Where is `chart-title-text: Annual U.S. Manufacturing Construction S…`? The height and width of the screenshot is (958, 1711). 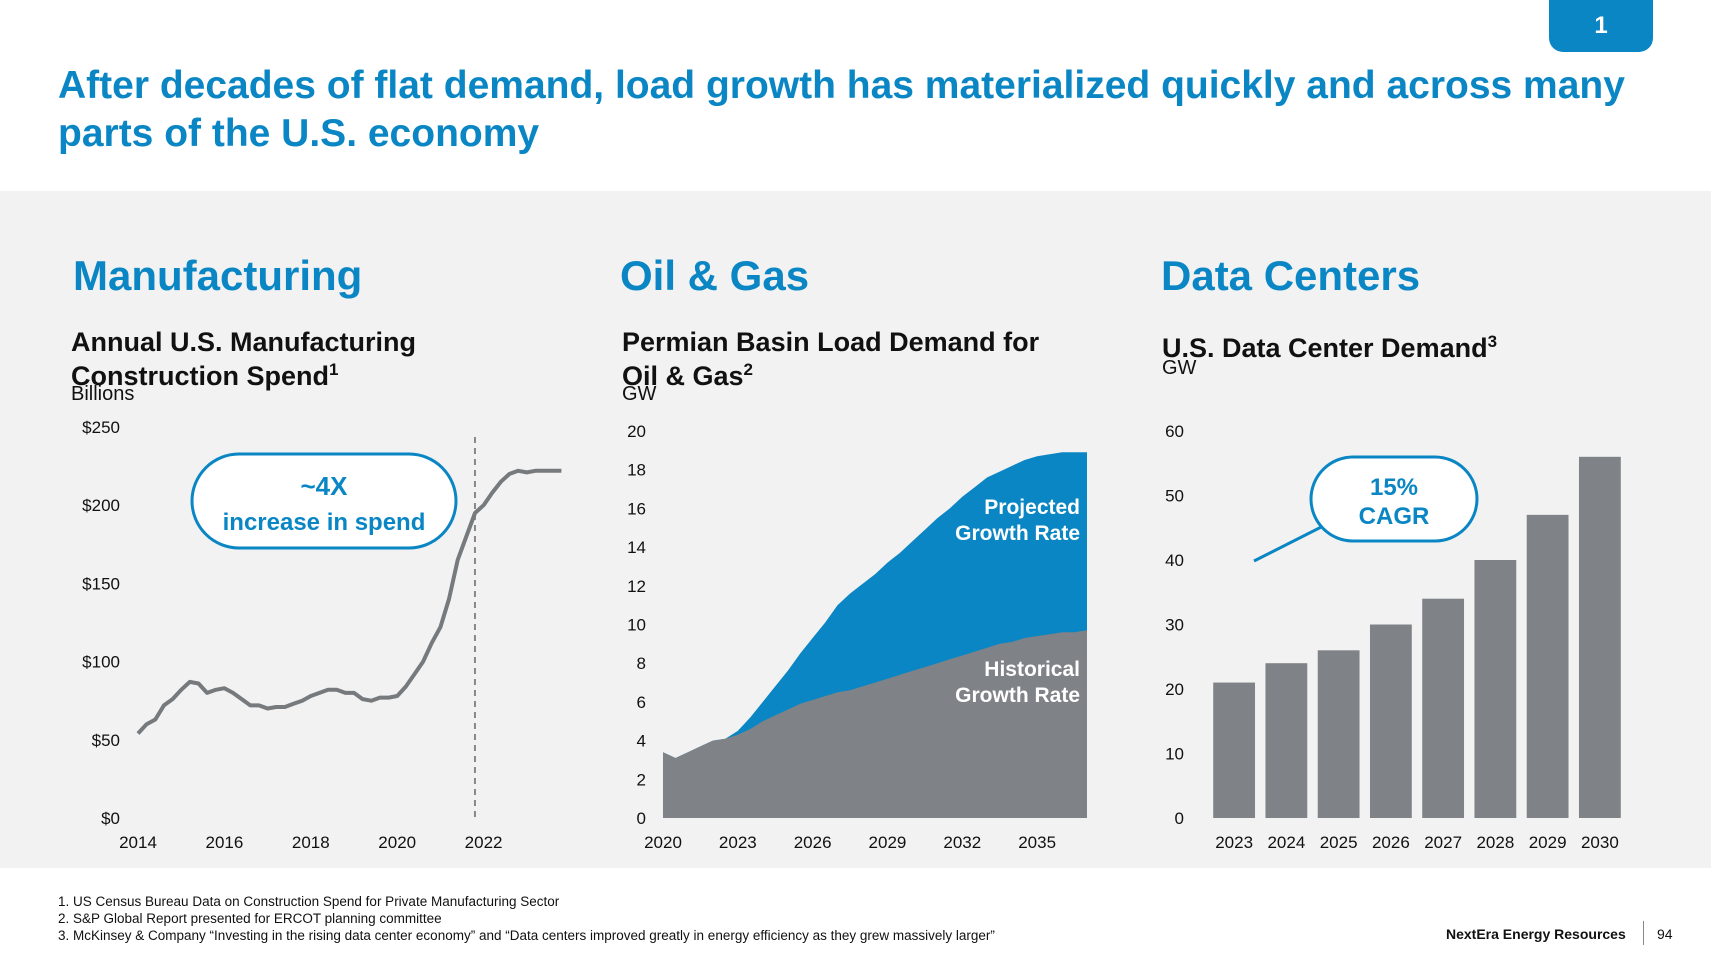
chart-title-text: Annual U.S. Manufacturing Construction S… is located at coordinates (244, 359).